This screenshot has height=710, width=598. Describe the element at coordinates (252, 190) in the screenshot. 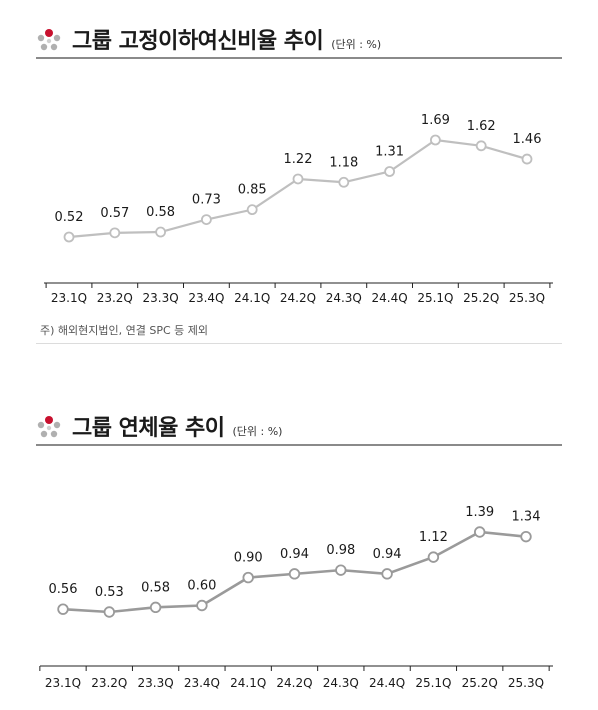

I see `data-label: 0.85` at that location.